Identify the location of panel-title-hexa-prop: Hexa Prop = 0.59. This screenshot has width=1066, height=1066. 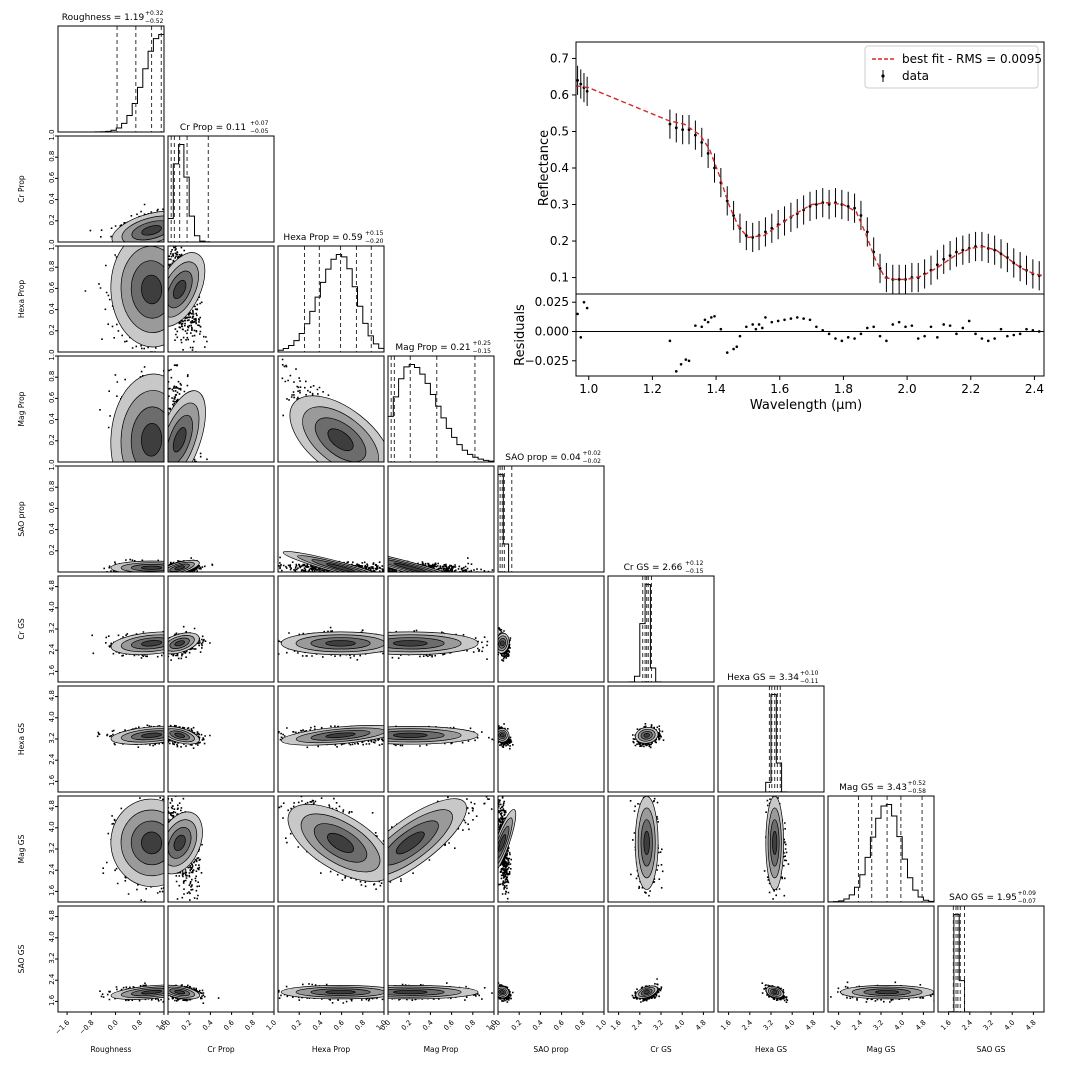
(322, 238).